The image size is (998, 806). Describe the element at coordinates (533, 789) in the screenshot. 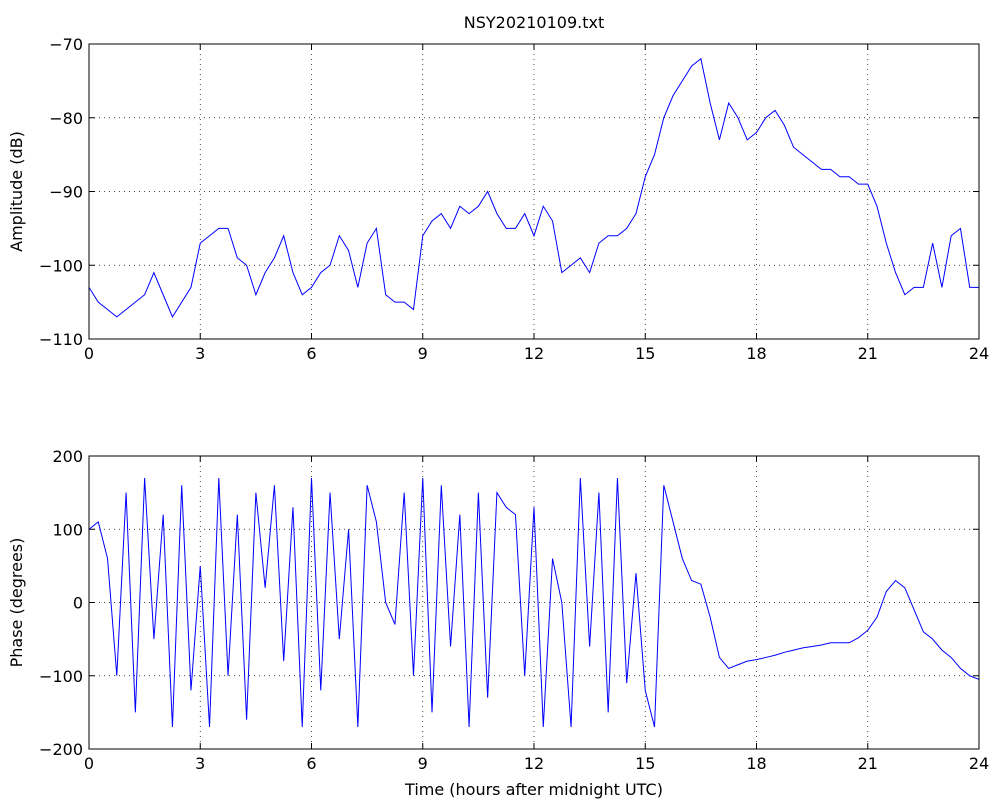

I see `x-axis-label: Time (hours after midnight UTC)` at that location.